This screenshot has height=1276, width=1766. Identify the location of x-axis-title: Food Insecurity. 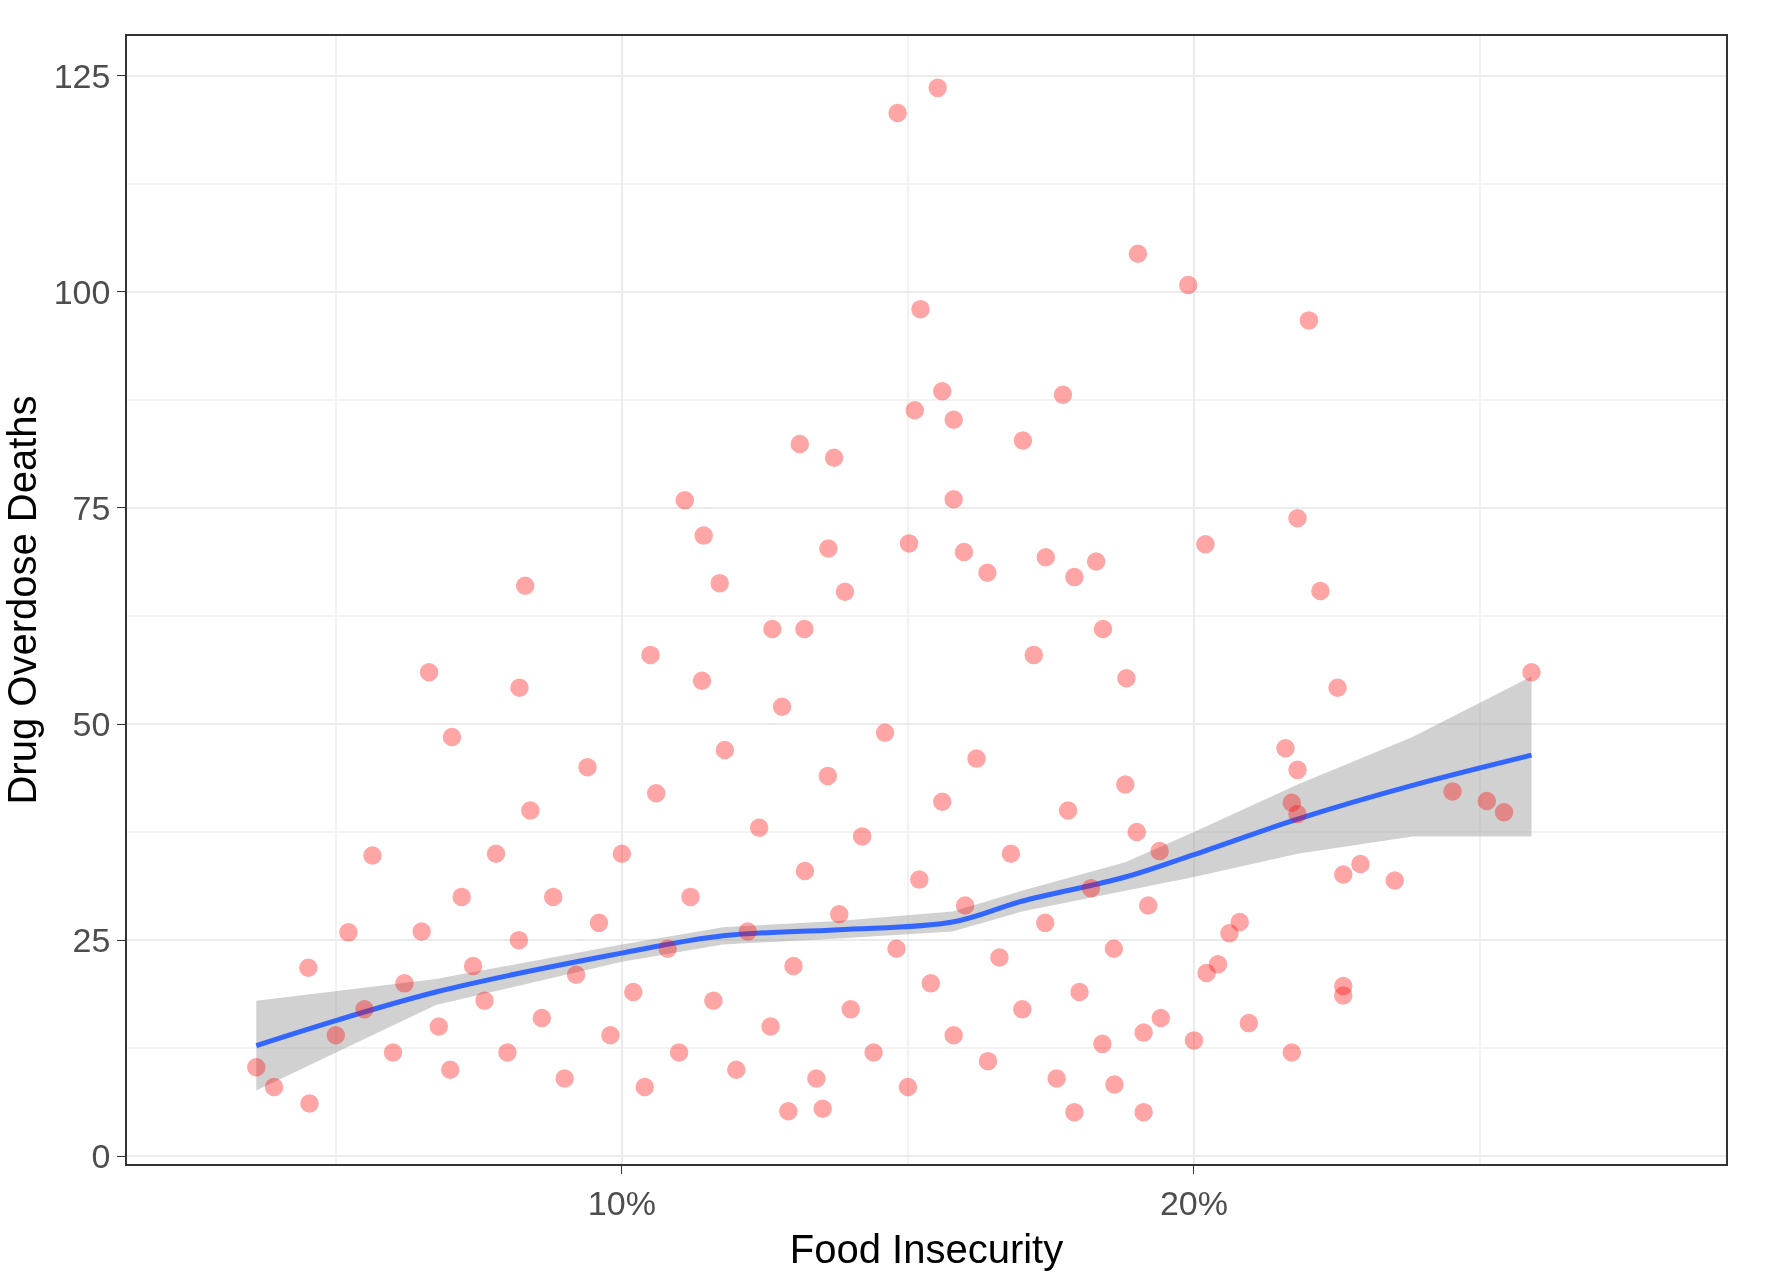
(926, 1248).